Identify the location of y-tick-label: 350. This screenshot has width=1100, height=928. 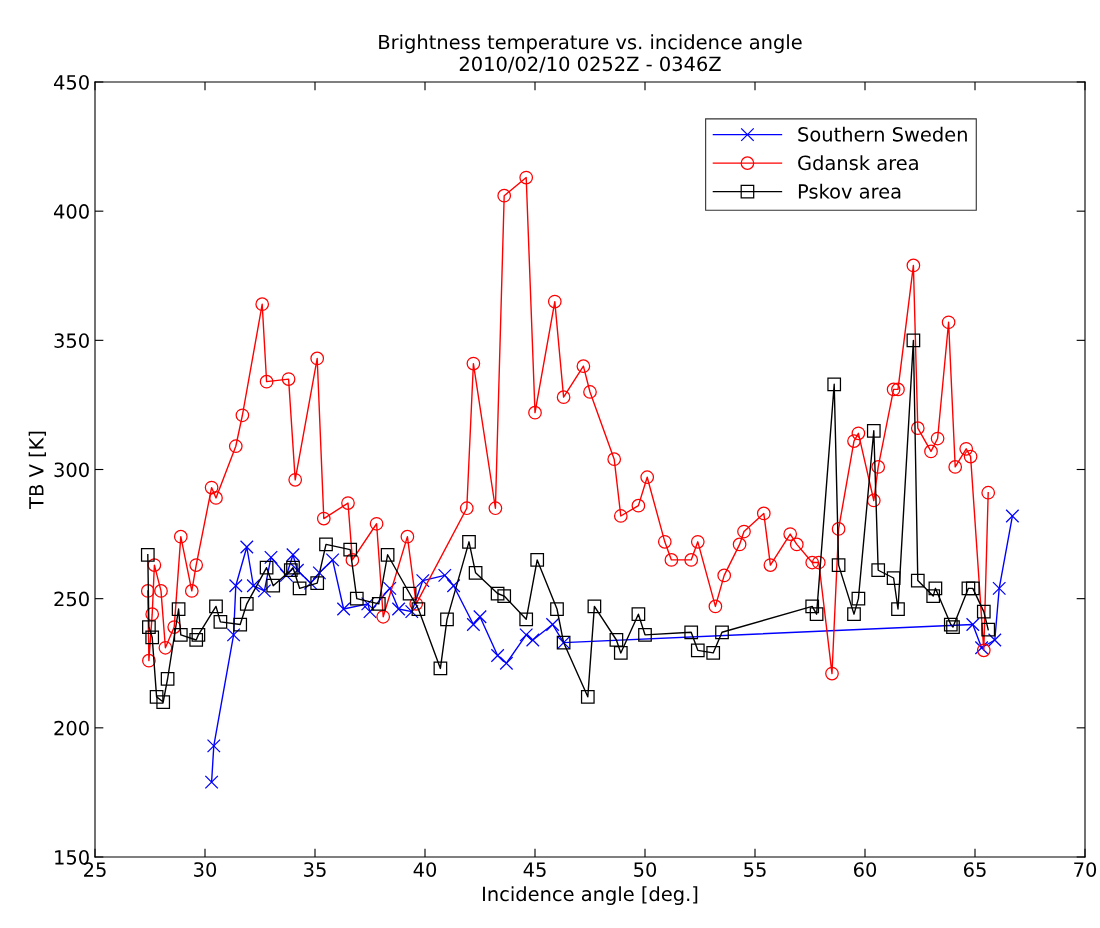
(71, 340).